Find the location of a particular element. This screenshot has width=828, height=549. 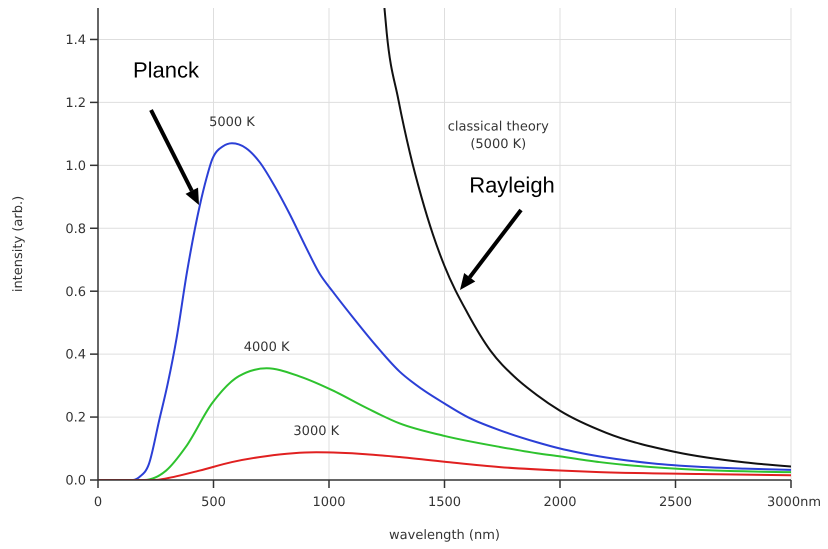

y-tick-label: 0.4 is located at coordinates (75, 355).